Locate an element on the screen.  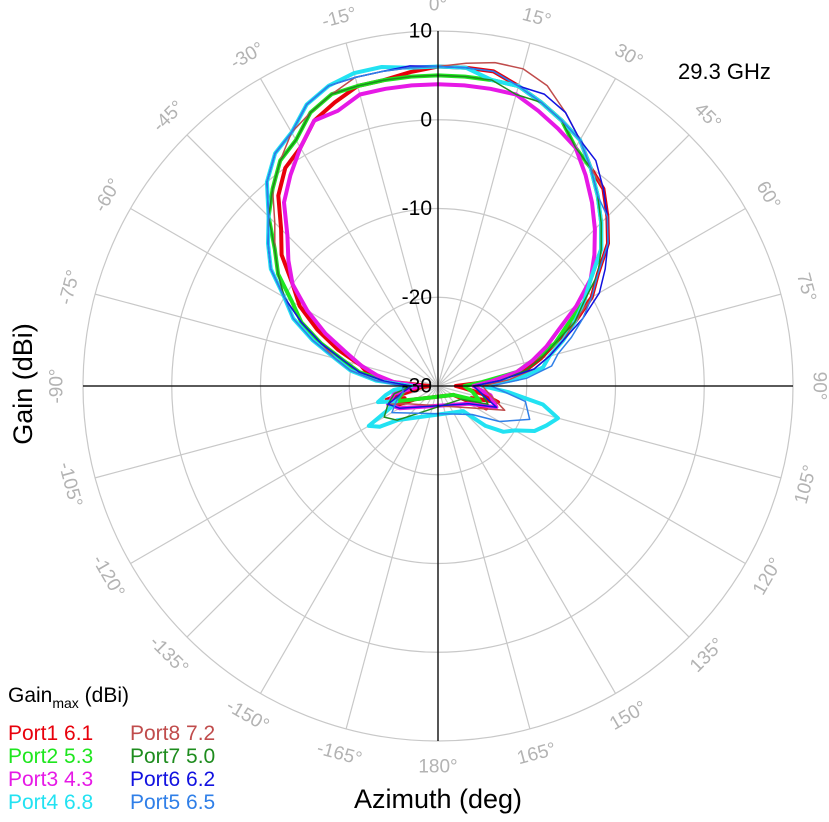
radial-axis-label: Gain (dBi) is located at coordinates (23, 384).